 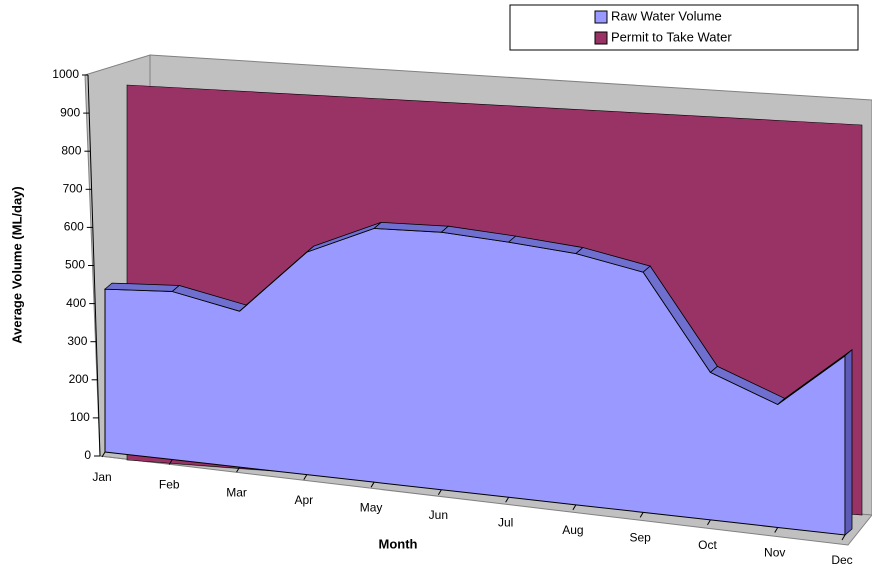 What do you see at coordinates (87, 455) in the screenshot?
I see `y-tick-label: 0` at bounding box center [87, 455].